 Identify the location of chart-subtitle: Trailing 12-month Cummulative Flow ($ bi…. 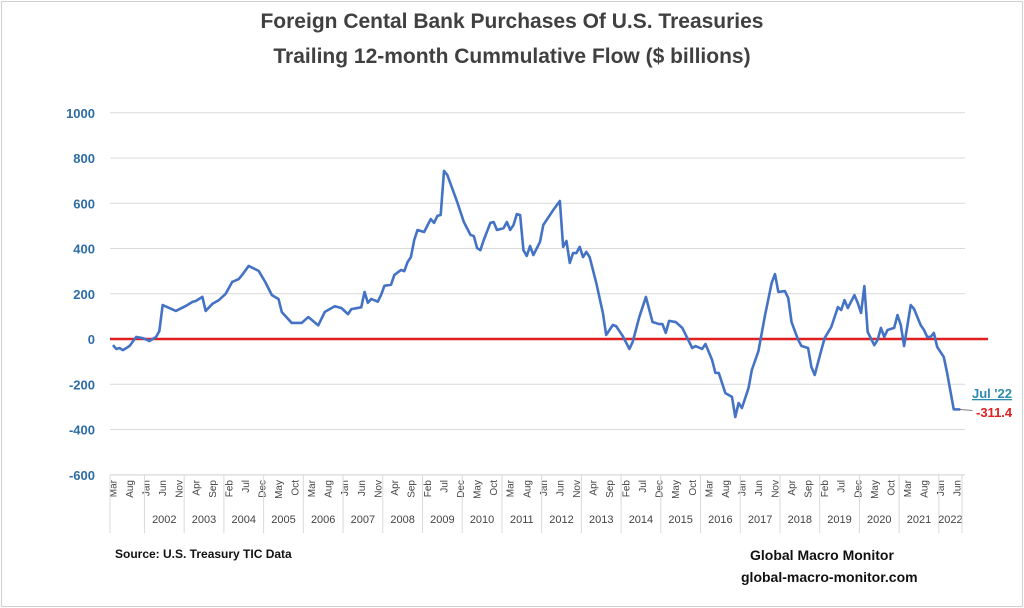
(512, 56).